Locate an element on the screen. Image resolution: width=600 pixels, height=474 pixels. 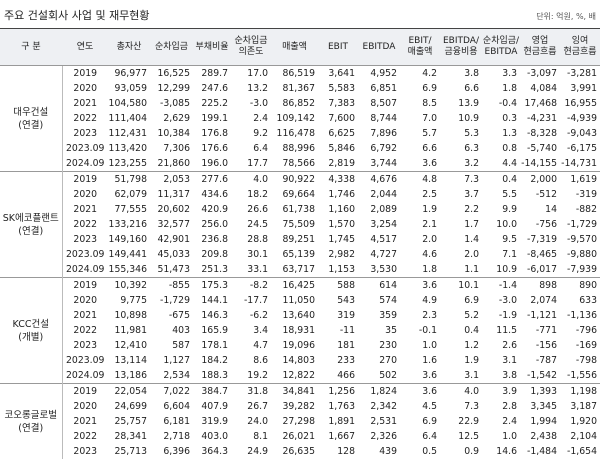
value-cell: 6.9 is located at coordinates (429, 88).